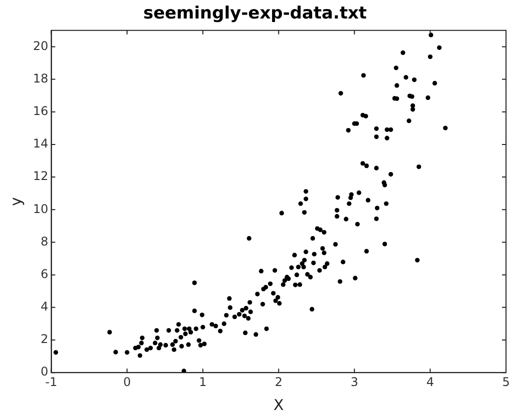 The image size is (516, 419). I want to click on x-axis-title: X, so click(278, 405).